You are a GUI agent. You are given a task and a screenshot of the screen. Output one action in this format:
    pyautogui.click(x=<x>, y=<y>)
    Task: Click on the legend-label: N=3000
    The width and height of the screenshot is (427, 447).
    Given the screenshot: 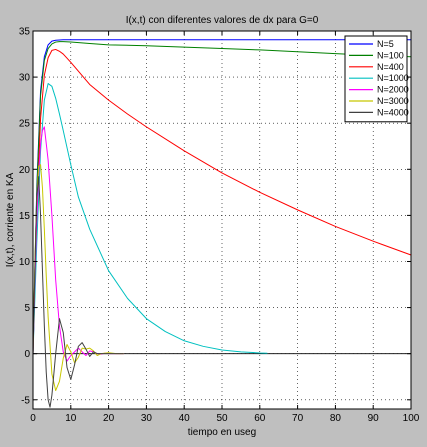 What is the action you would take?
    pyautogui.click(x=393, y=101)
    